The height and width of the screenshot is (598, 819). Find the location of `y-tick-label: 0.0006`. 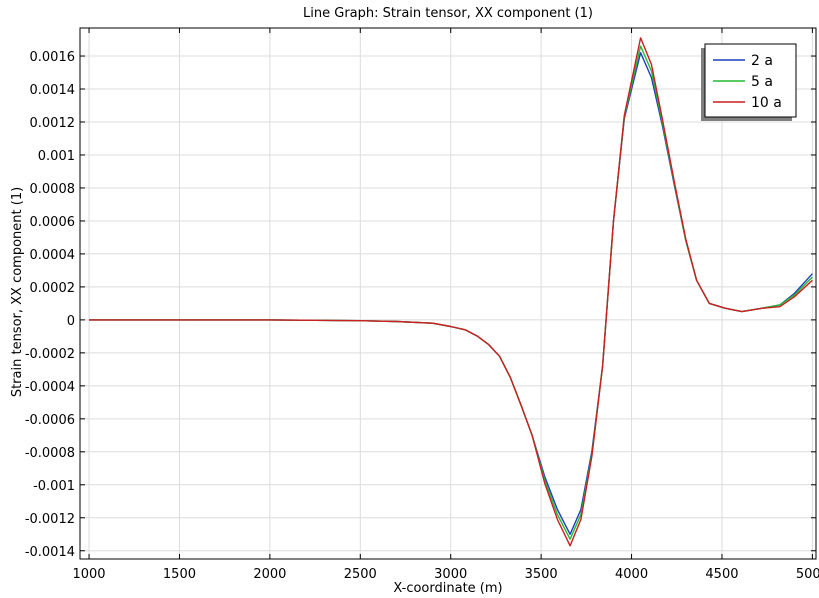

y-tick-label: 0.0006 is located at coordinates (53, 222).